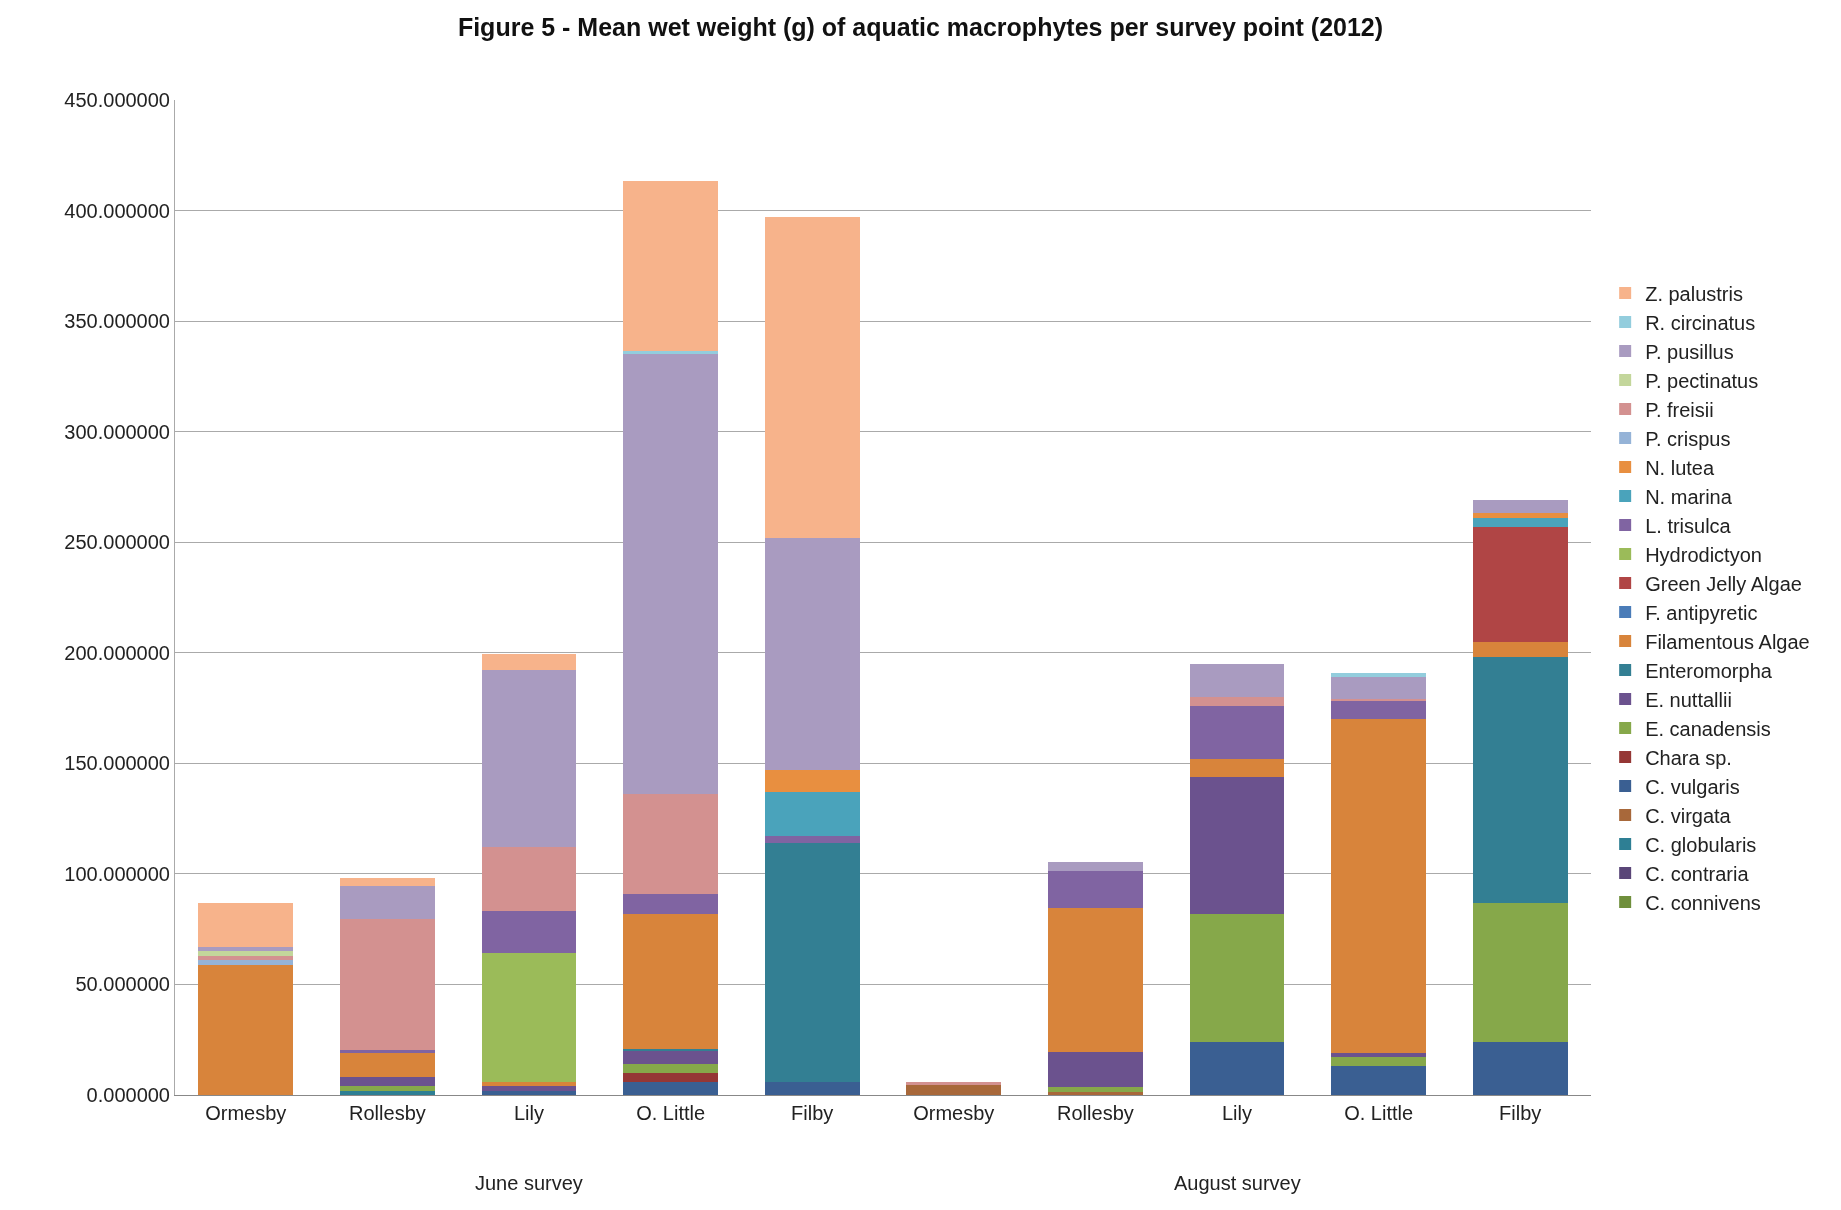  Describe the element at coordinates (117, 873) in the screenshot. I see `y-tick-label: 100.000000` at that location.